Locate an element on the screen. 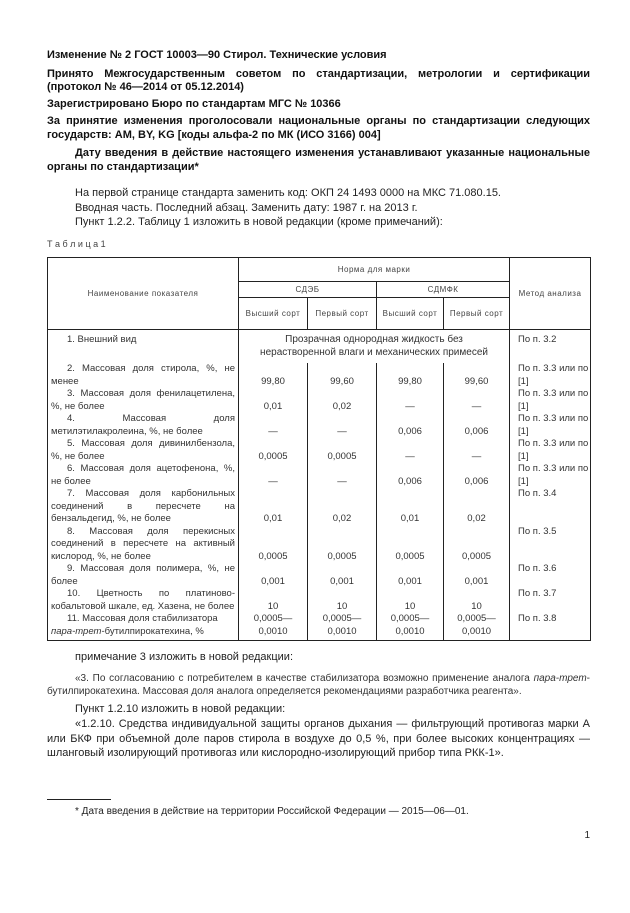 The image size is (630, 913). sub-header: Первый сорт is located at coordinates (342, 313).